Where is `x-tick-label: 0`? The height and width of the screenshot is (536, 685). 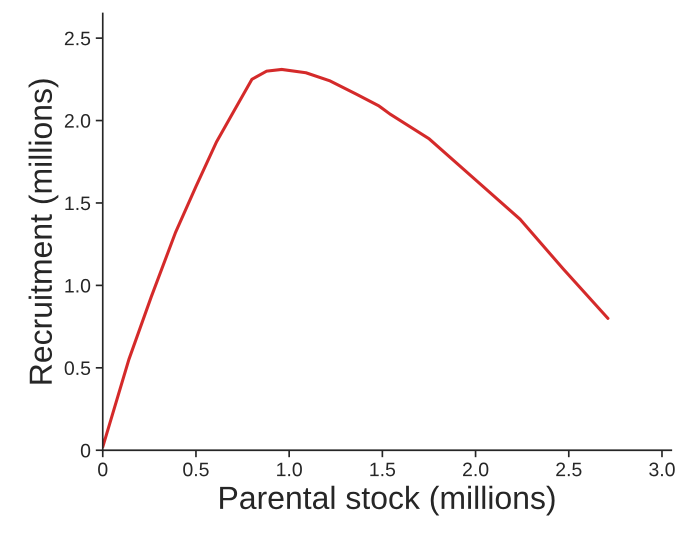
x-tick-label: 0 is located at coordinates (103, 469).